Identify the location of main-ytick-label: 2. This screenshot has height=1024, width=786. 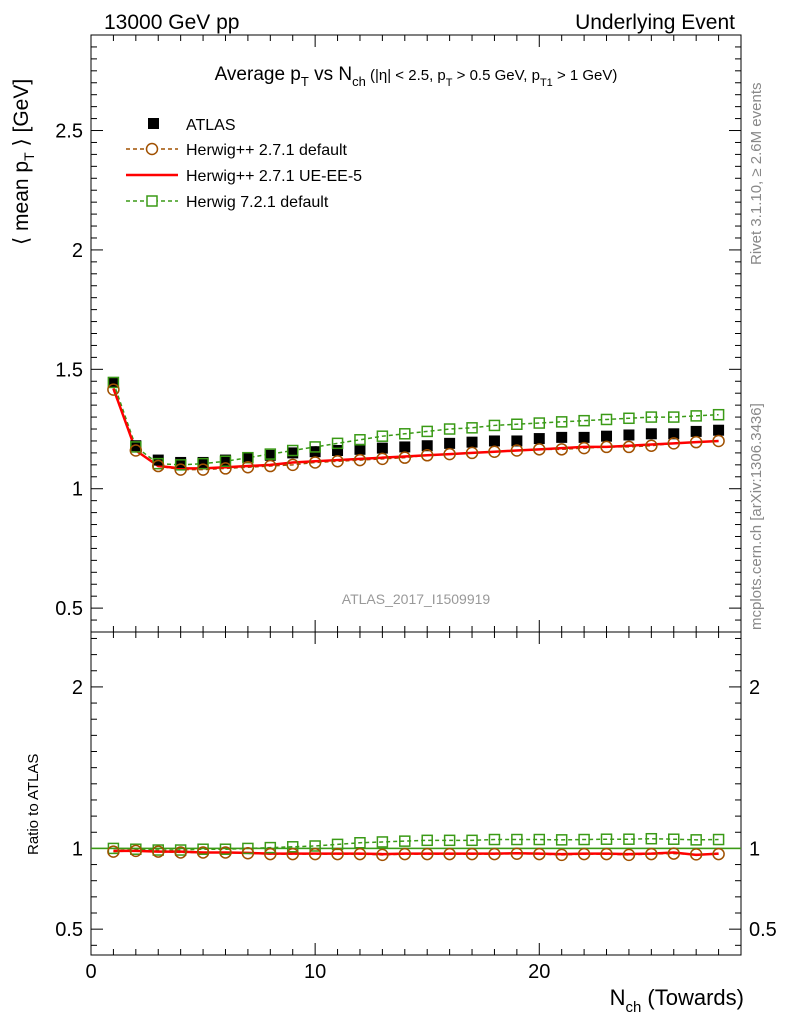
(77, 251).